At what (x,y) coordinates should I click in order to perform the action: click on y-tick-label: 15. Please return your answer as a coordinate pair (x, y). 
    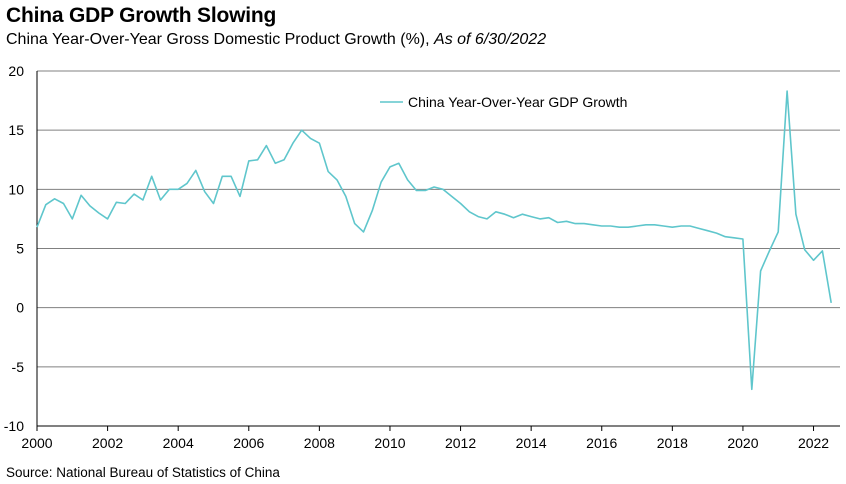
    Looking at the image, I should click on (16, 130).